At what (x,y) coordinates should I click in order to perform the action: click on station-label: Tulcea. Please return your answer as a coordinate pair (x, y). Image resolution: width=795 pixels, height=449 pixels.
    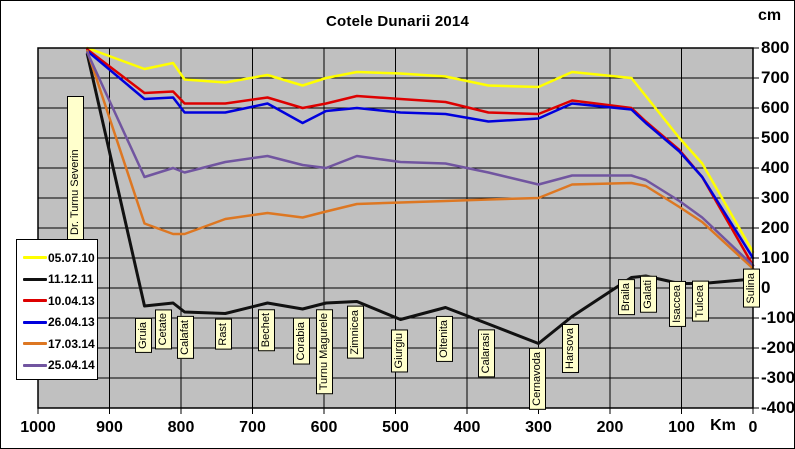
    Looking at the image, I should click on (701, 301).